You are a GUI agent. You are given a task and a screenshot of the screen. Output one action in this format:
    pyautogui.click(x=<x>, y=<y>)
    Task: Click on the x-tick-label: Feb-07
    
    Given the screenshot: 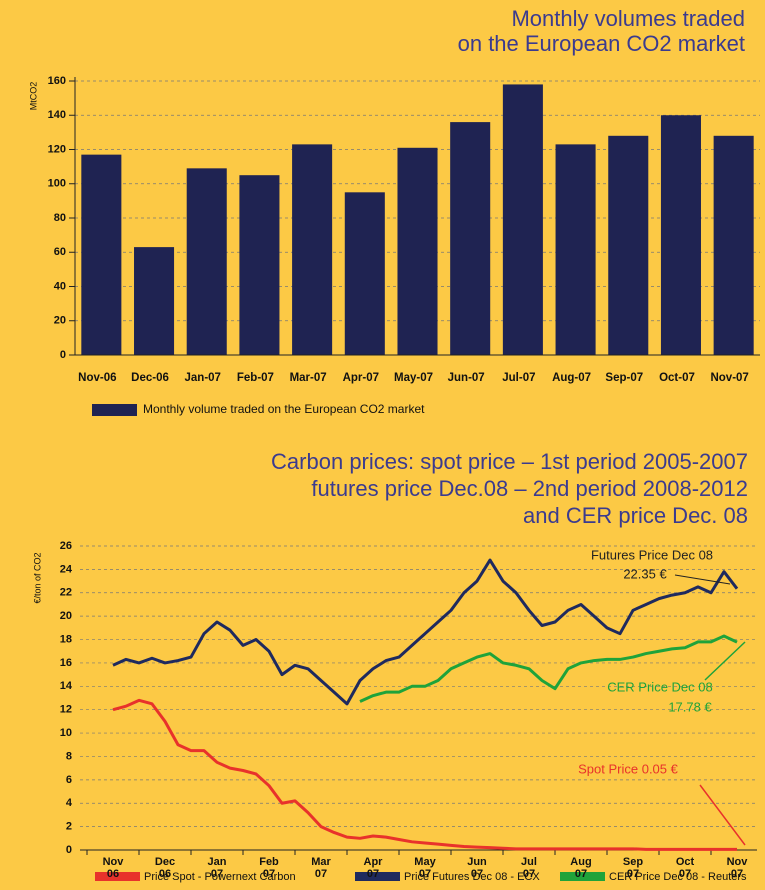 What is the action you would take?
    pyautogui.click(x=255, y=378)
    